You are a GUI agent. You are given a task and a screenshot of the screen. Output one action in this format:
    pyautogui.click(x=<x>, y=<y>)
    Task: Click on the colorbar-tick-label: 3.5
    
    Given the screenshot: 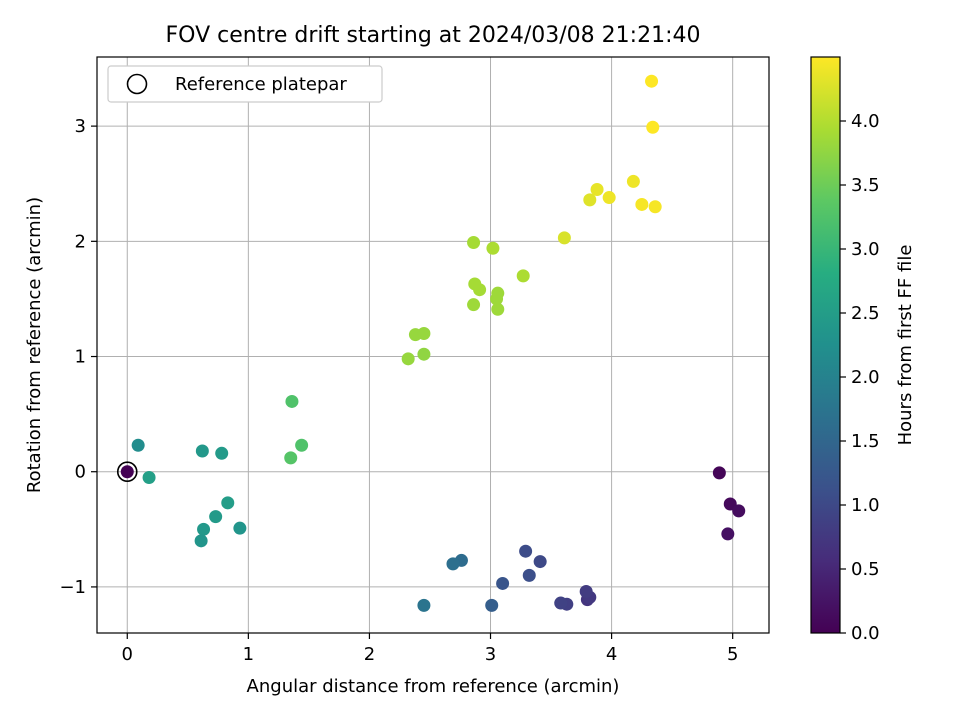 What is the action you would take?
    pyautogui.click(x=865, y=185)
    